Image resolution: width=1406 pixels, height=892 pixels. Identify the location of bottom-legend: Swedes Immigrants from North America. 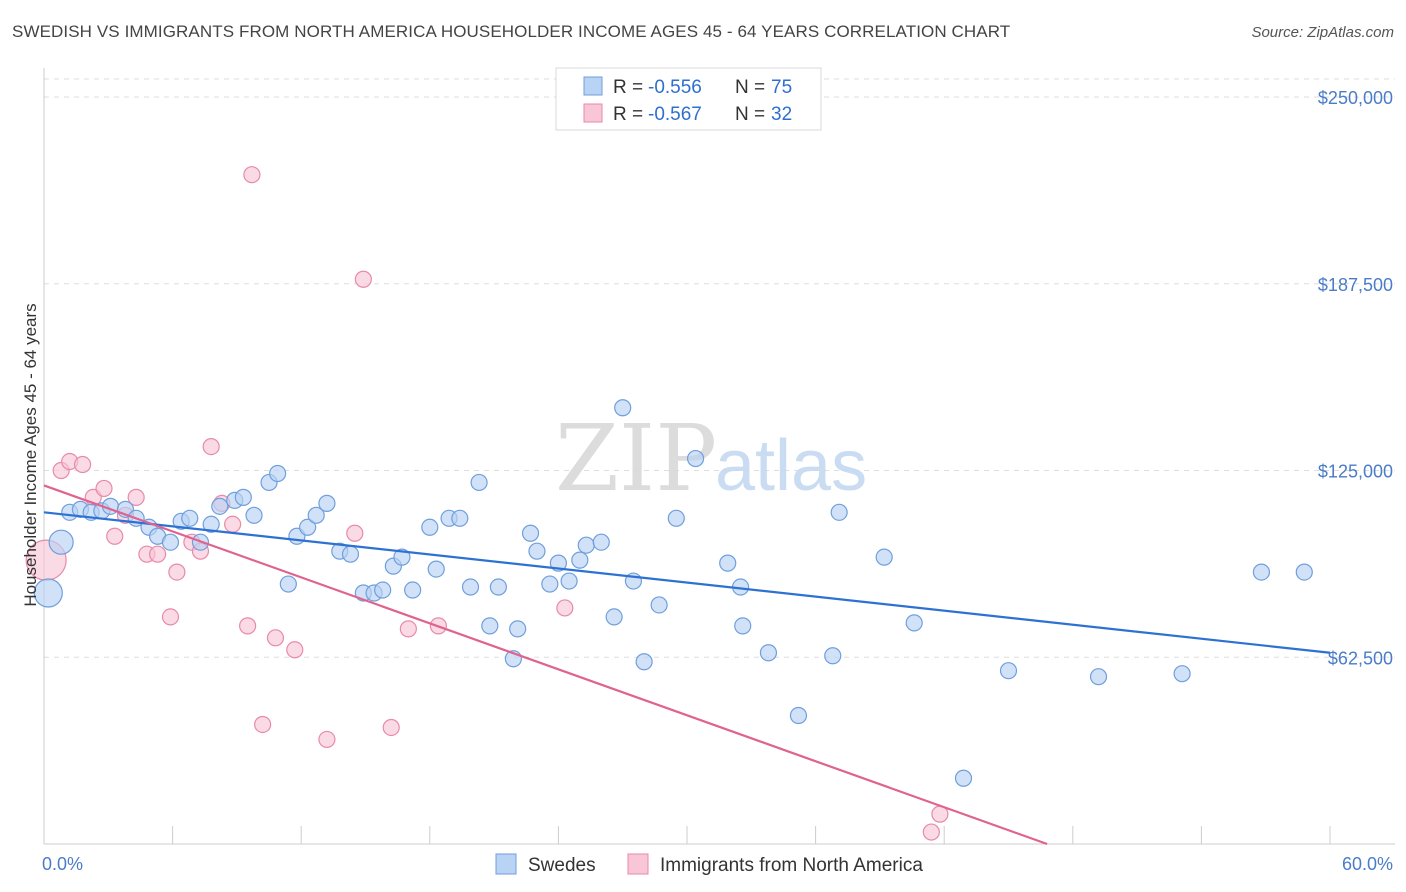
(709, 864).